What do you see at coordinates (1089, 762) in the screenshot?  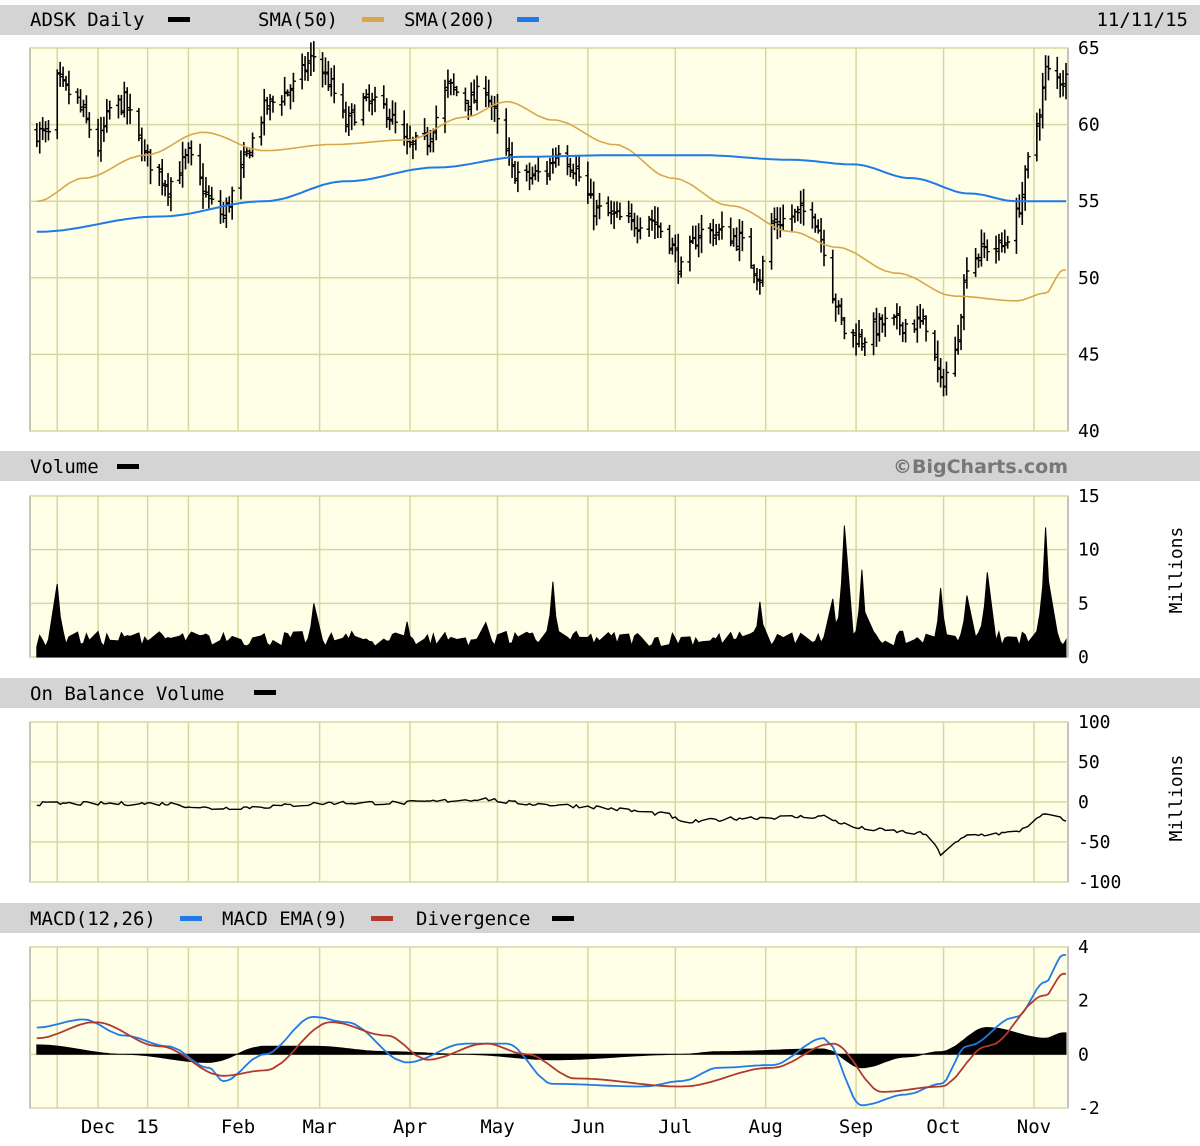 I see `y-tick-label: 50` at bounding box center [1089, 762].